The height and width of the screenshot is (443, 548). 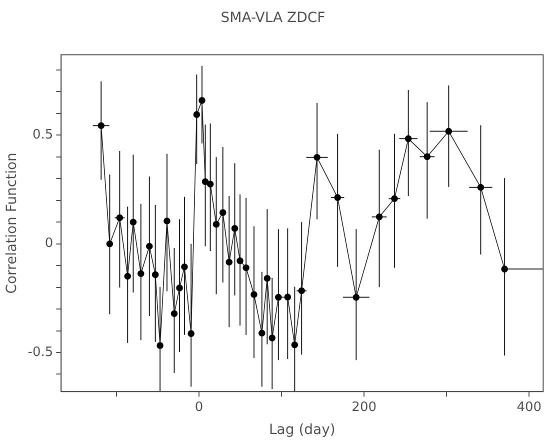 I want to click on y-axis-title: Correlation Function, so click(x=12, y=223).